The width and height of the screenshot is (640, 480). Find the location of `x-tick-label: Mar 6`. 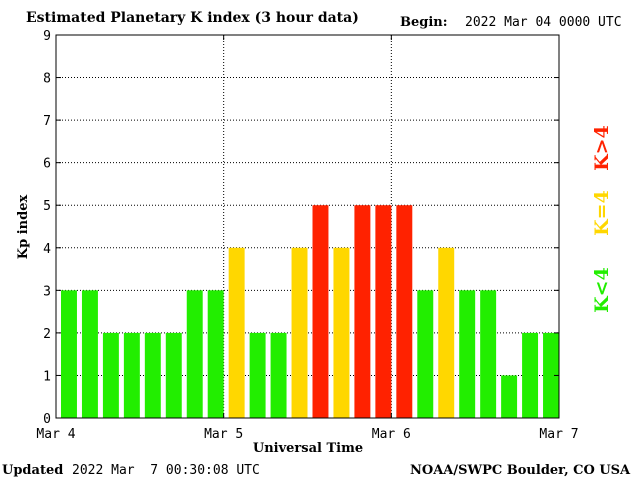

x-tick-label: Mar 6 is located at coordinates (391, 434).